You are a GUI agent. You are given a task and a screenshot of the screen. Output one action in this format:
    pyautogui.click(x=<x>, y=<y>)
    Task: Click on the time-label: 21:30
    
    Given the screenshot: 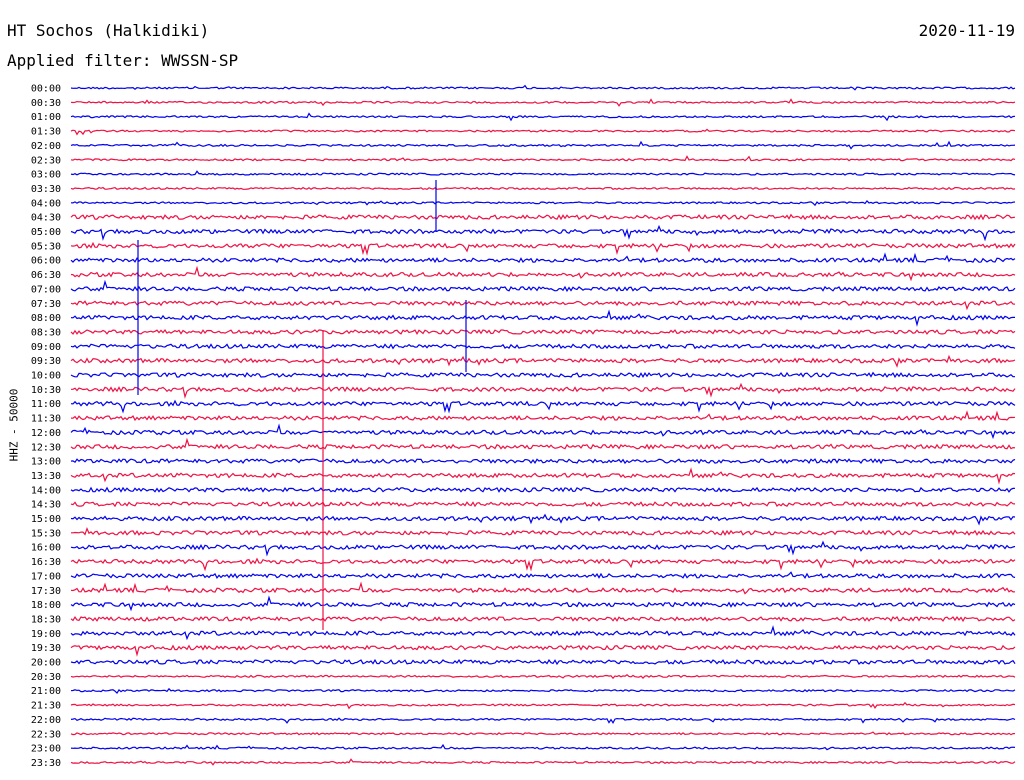 What is the action you would take?
    pyautogui.click(x=46, y=706)
    